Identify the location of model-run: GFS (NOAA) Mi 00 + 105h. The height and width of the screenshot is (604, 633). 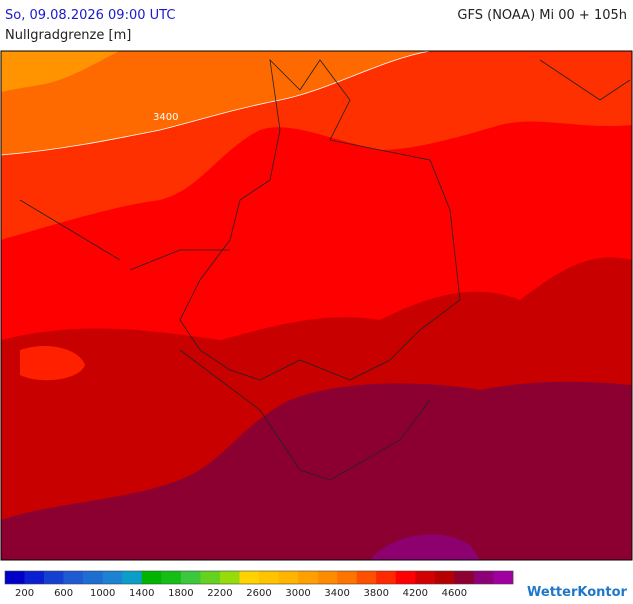
(542, 15).